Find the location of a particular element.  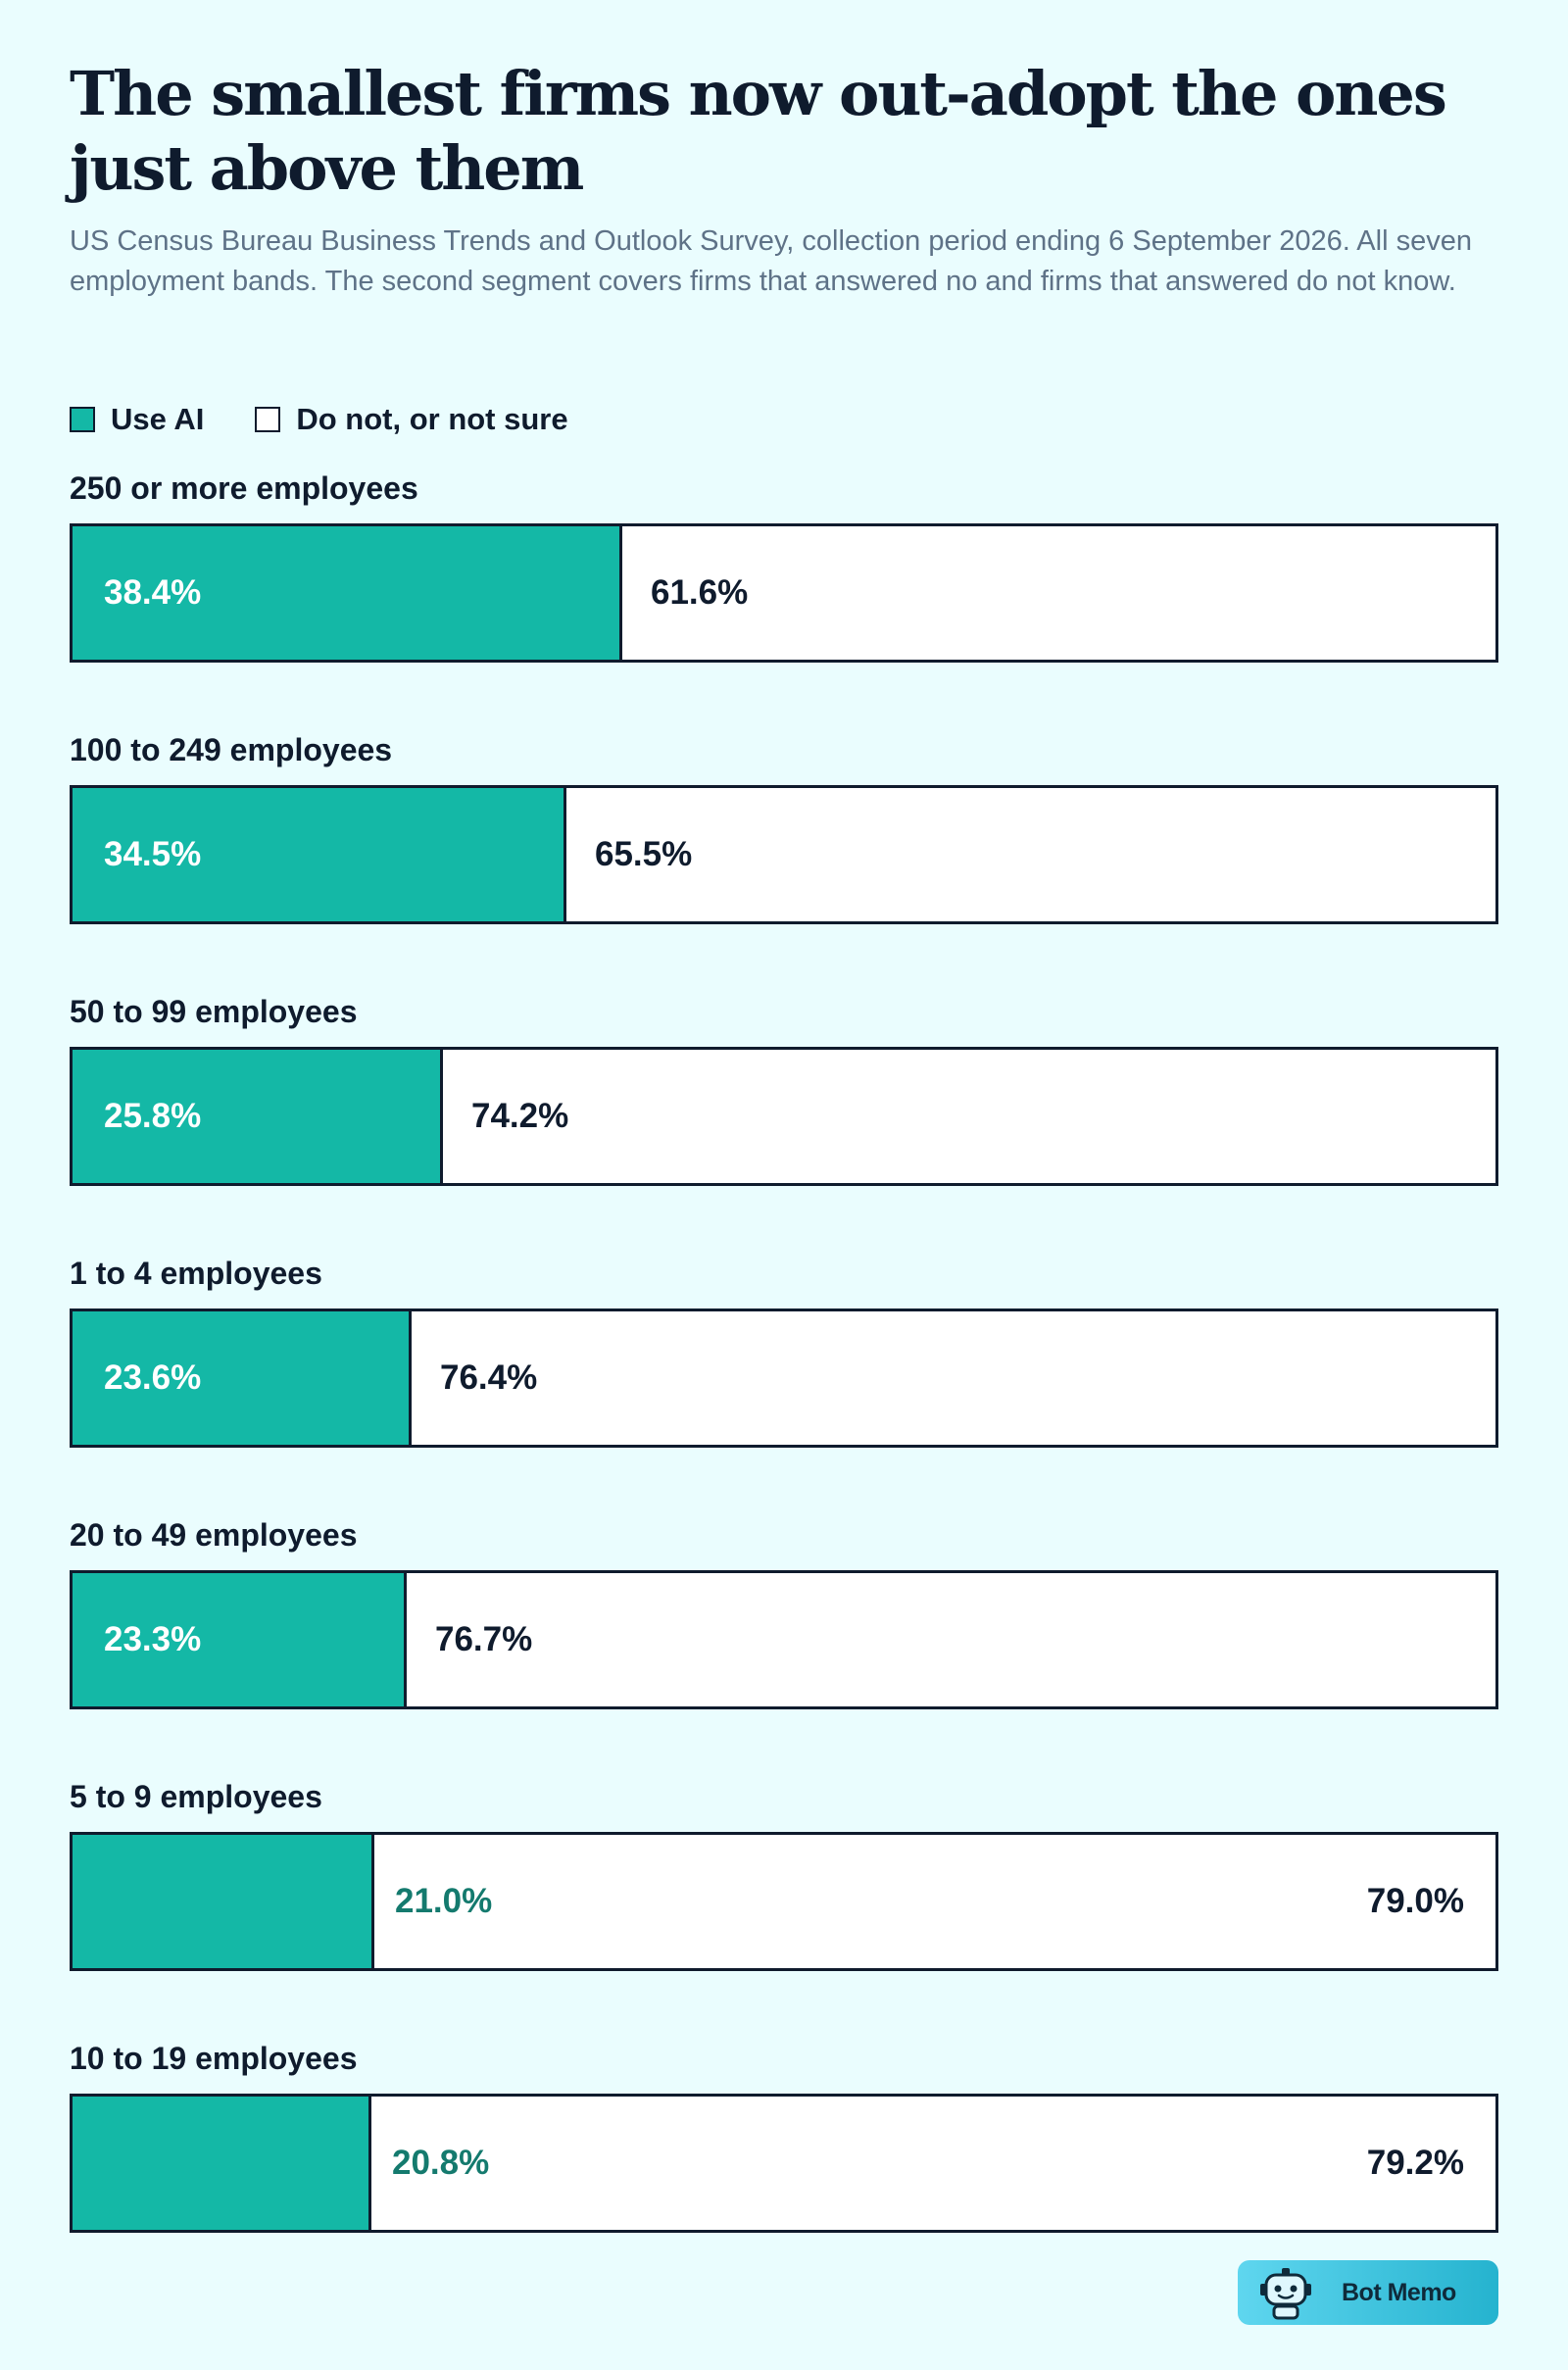

stacked-bar: 20.8% 79.2% is located at coordinates (784, 2164).